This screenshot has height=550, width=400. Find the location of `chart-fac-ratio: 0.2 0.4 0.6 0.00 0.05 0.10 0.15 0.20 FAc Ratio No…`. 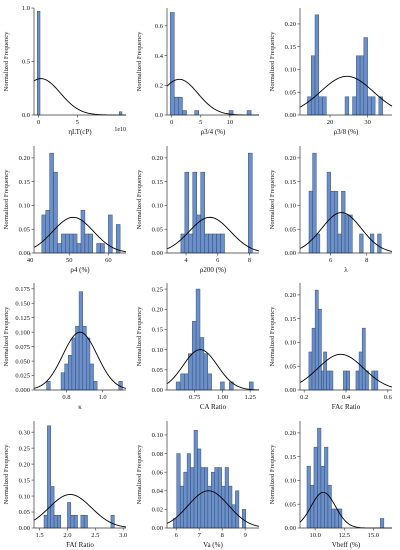

chart-fac-ratio: 0.2 0.4 0.6 0.00 0.05 0.10 0.15 0.20 FAc Ratio No… is located at coordinates (331, 347).